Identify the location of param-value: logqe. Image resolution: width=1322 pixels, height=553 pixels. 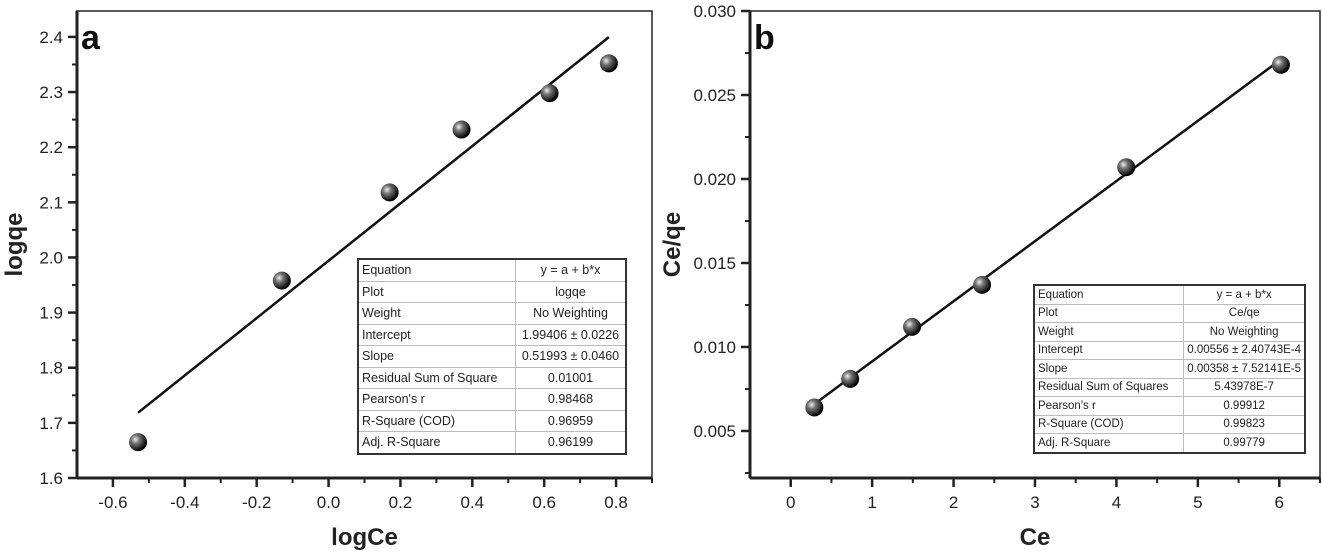
(571, 291).